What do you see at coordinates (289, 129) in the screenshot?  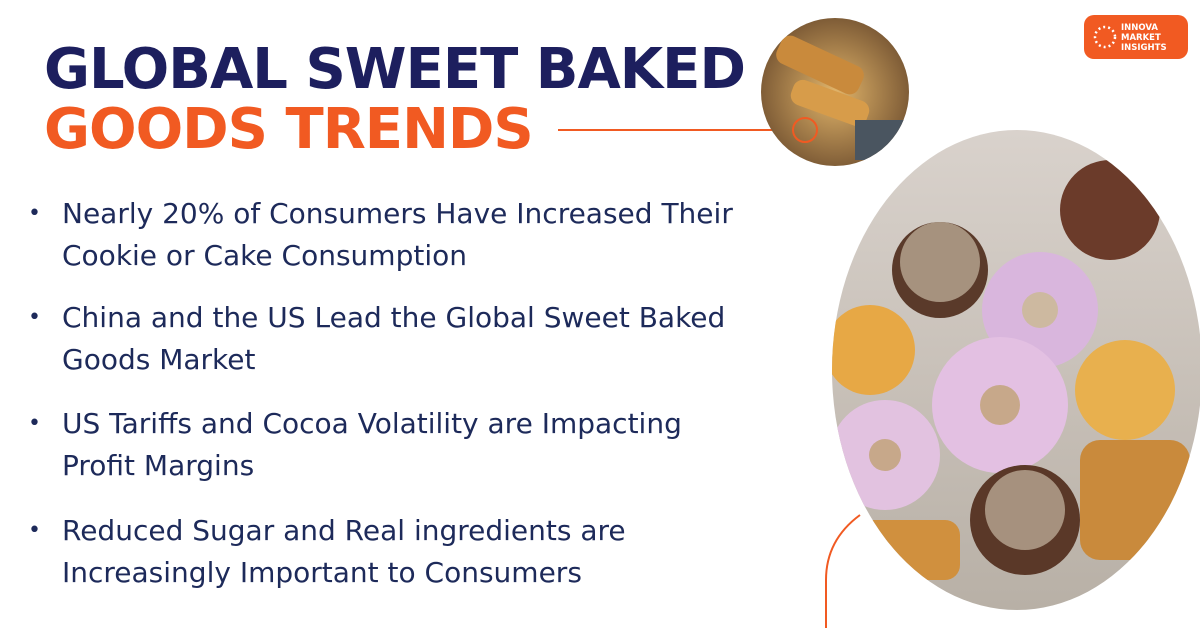 I see `title-line: GOODS TRENDS` at bounding box center [289, 129].